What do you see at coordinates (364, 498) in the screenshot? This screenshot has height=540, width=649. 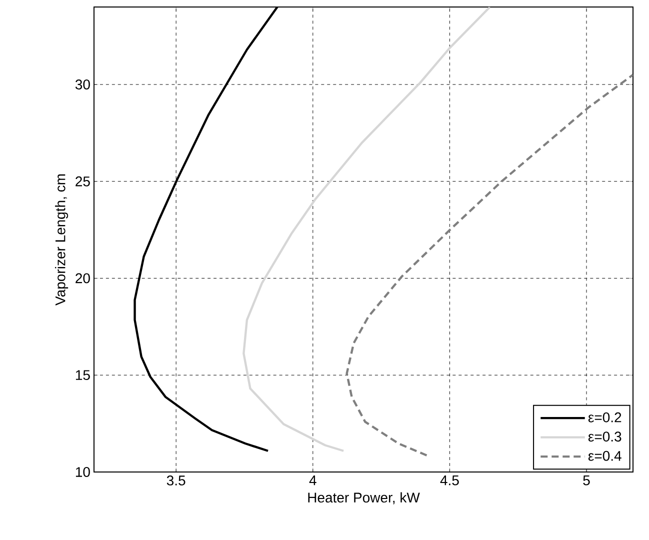 I see `x-axis-title: Heater Power, kW` at bounding box center [364, 498].